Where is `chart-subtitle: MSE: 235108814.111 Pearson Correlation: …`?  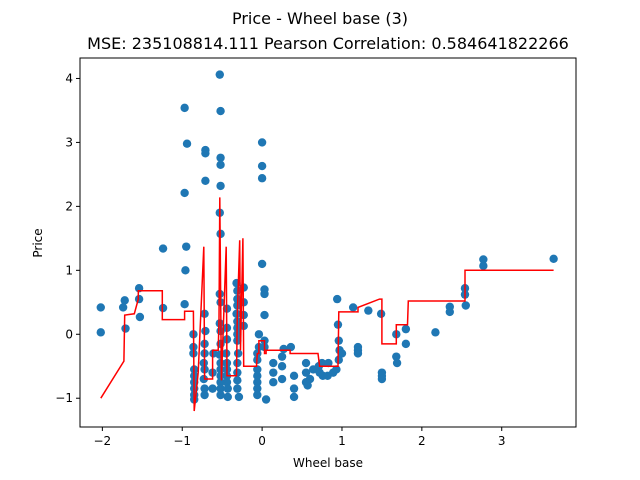 chart-subtitle: MSE: 235108814.111 Pearson Correlation: … is located at coordinates (328, 43).